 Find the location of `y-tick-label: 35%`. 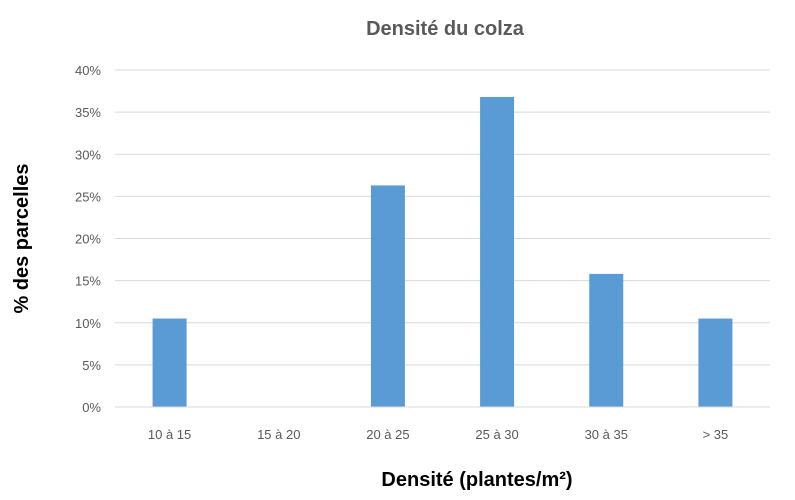

y-tick-label: 35% is located at coordinates (88, 112).